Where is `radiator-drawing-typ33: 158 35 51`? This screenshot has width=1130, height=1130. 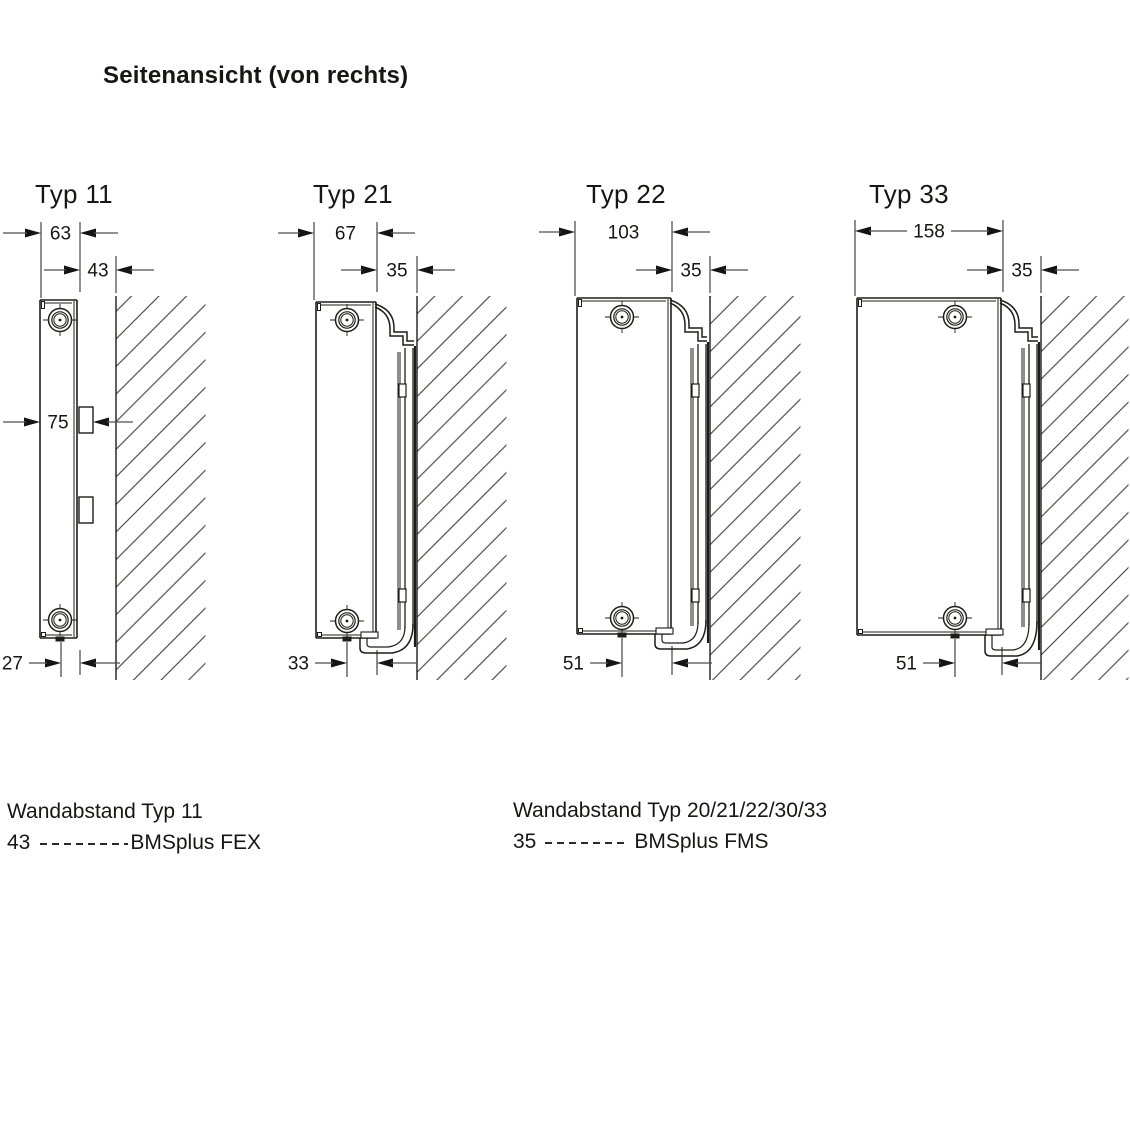
radiator-drawing-typ33: 158 35 51 is located at coordinates (991, 450).